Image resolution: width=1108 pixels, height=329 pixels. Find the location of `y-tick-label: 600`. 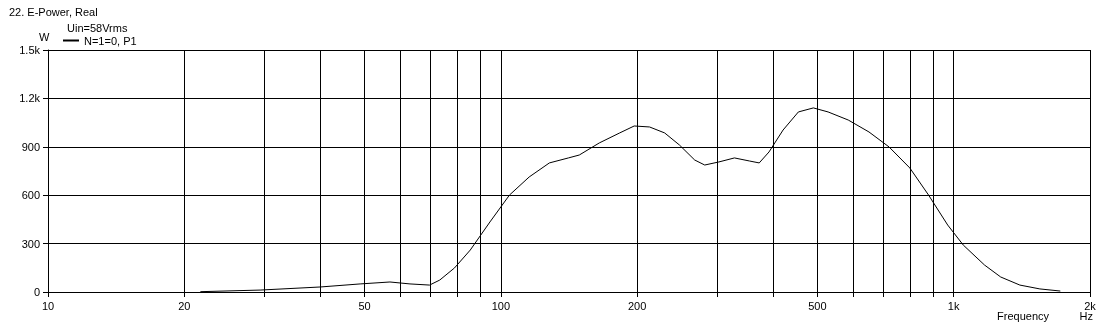

y-tick-label: 600 is located at coordinates (30, 195).